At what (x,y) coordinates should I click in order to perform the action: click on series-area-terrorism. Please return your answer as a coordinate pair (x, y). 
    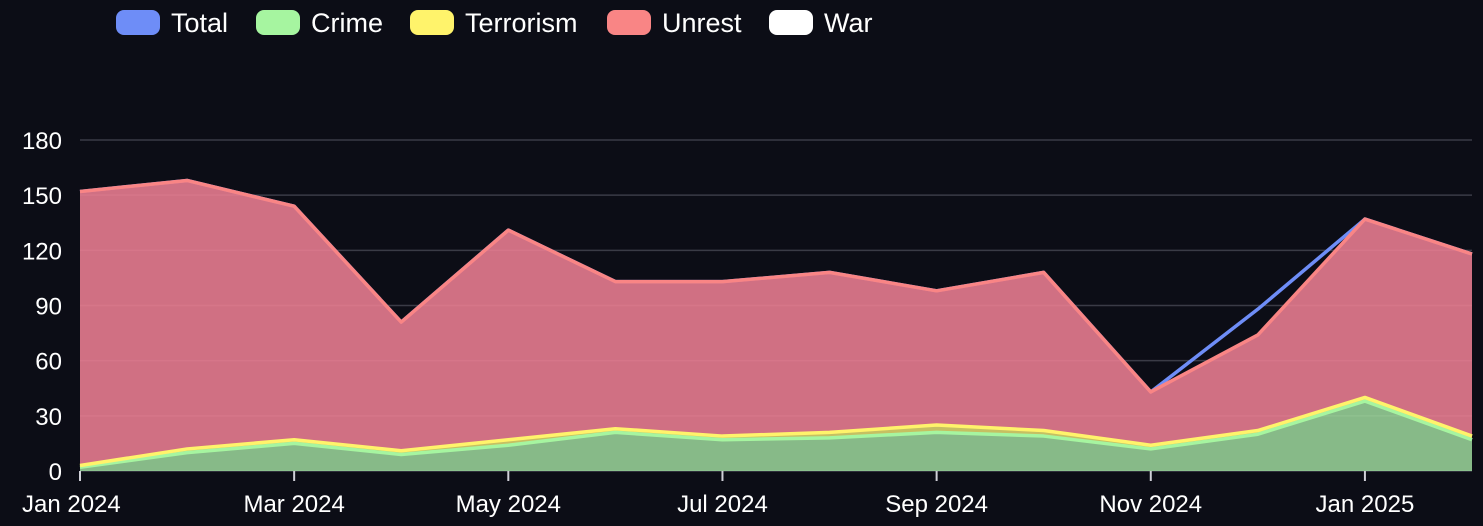
    Looking at the image, I should click on (776, 432).